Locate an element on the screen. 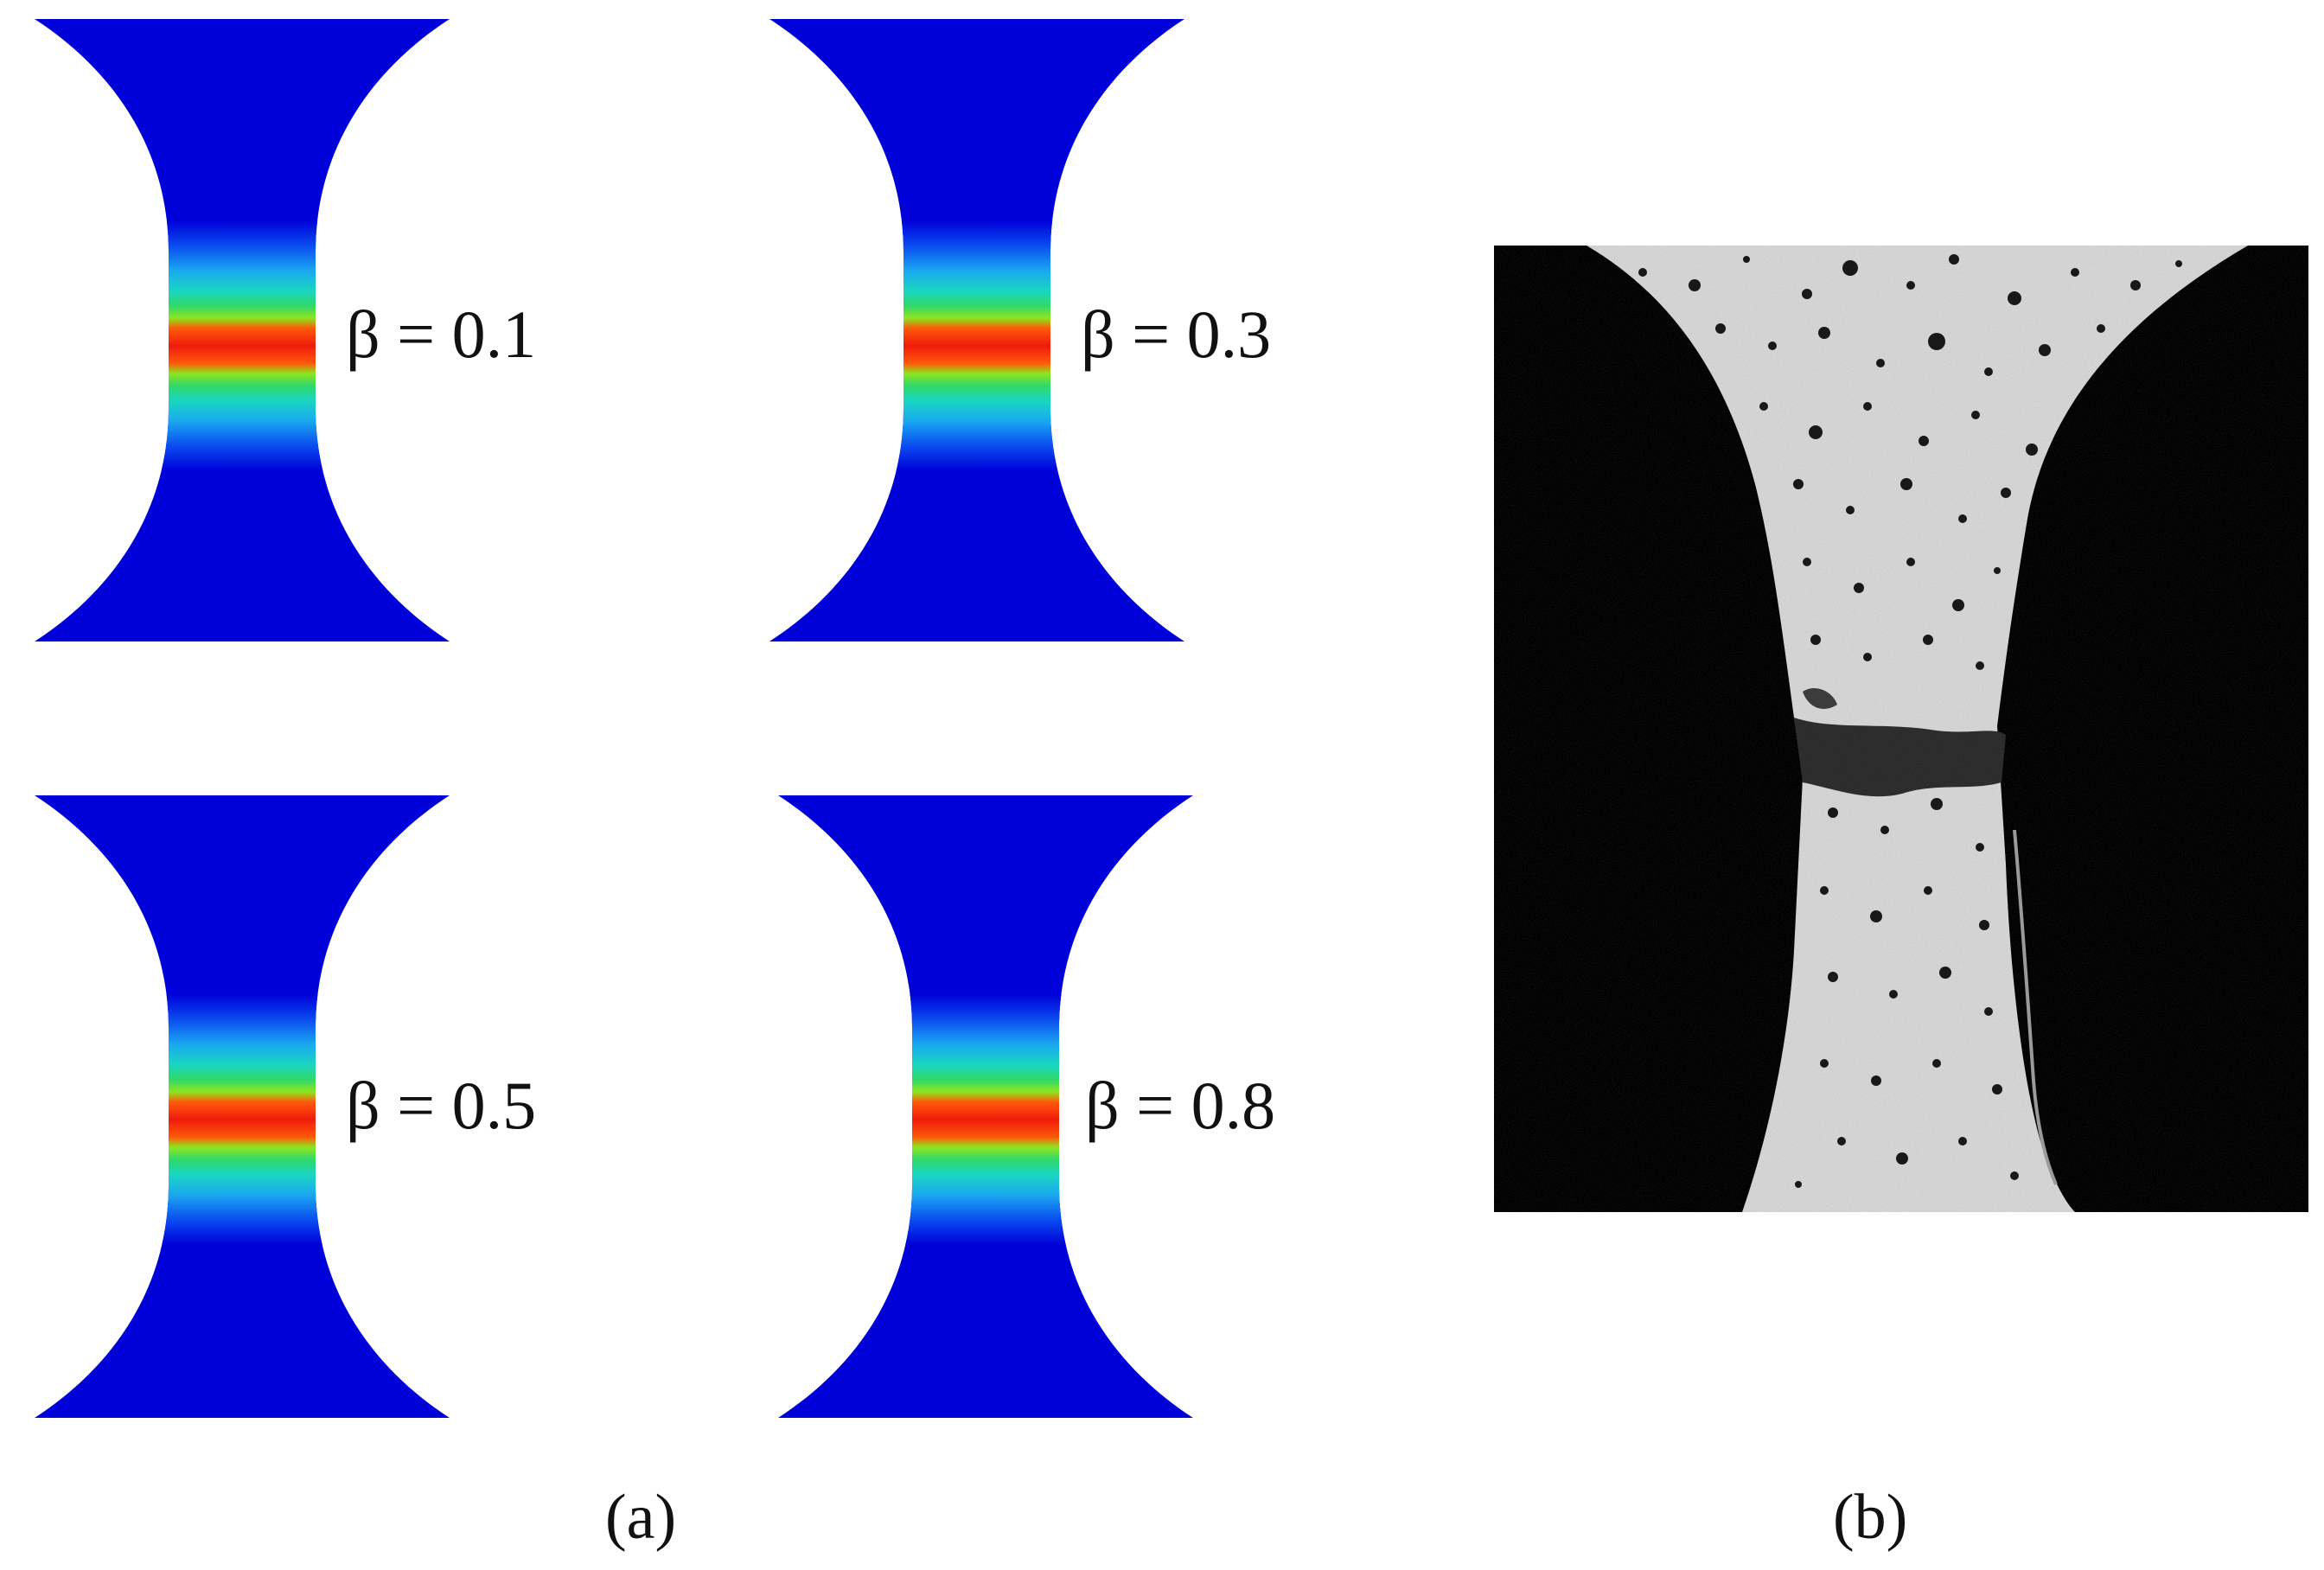 The image size is (2324, 1570). beta-label-0-5: β = 0.5 is located at coordinates (441, 1105).